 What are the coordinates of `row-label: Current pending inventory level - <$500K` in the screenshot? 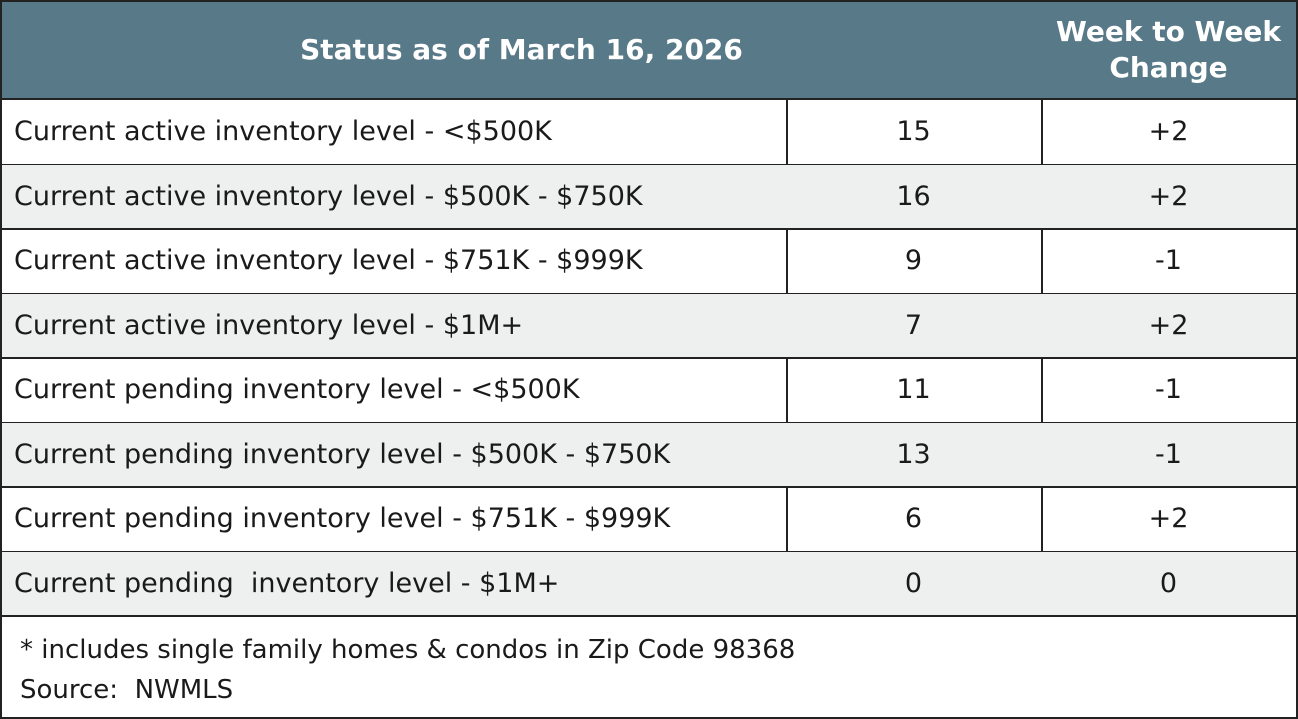 It's located at (394, 391).